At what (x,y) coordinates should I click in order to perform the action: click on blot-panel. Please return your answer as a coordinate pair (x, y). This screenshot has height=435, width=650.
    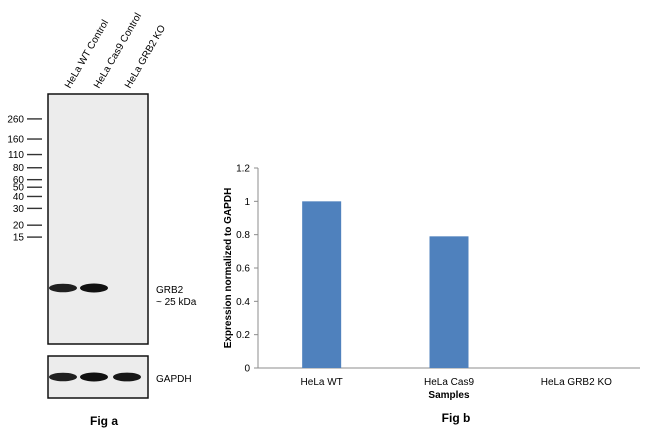
    Looking at the image, I should click on (98, 219).